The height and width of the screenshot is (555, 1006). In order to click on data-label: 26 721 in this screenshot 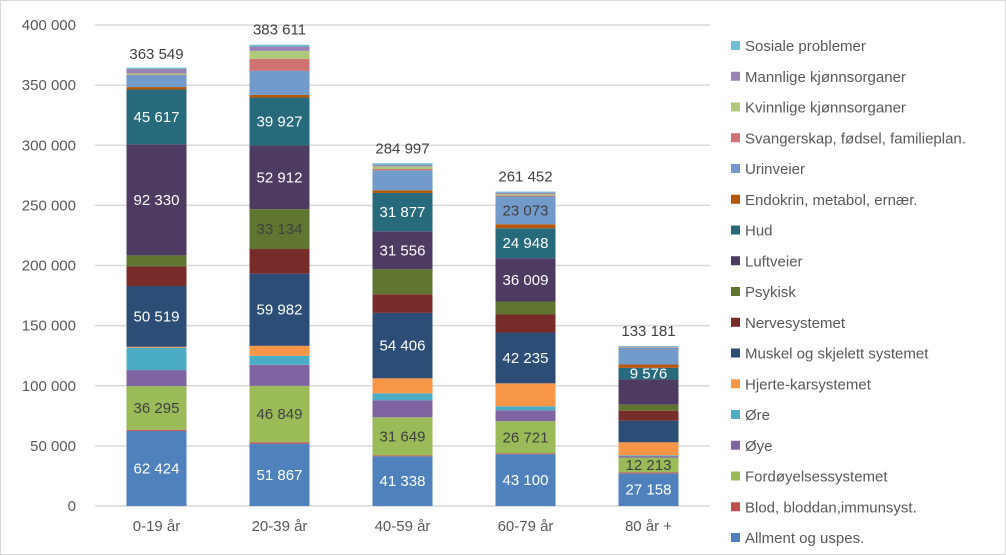, I will do `click(526, 437)`.